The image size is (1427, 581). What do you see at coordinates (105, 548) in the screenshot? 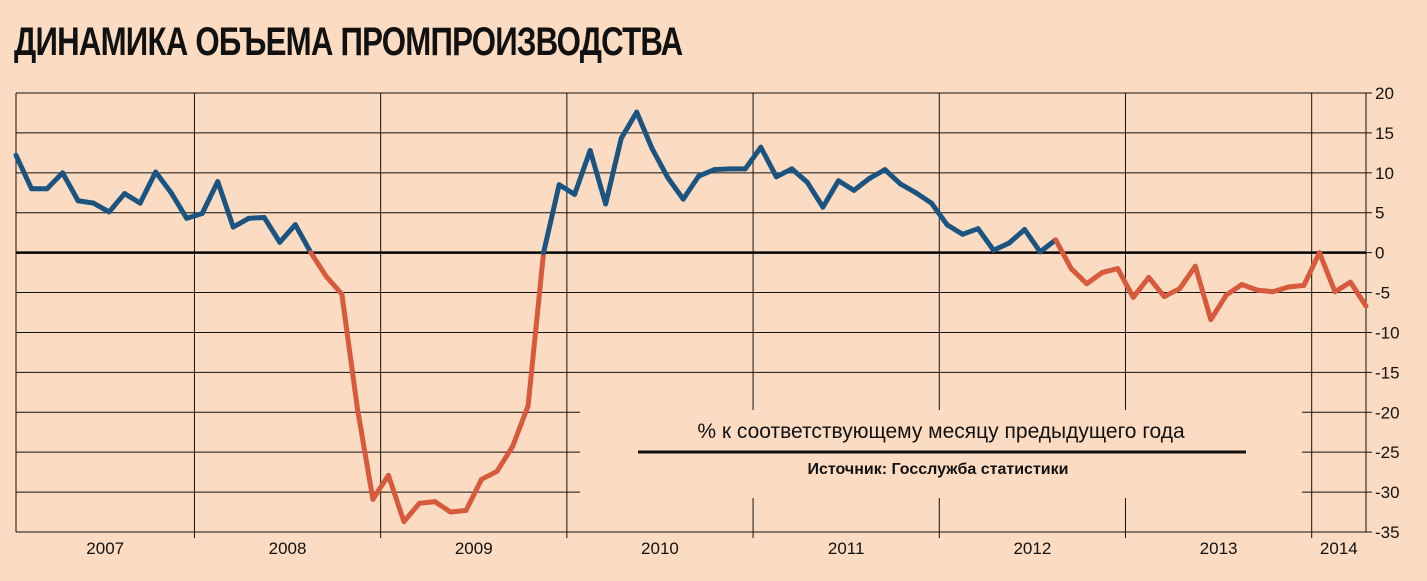
I see `x-tick-label: 2007` at bounding box center [105, 548].